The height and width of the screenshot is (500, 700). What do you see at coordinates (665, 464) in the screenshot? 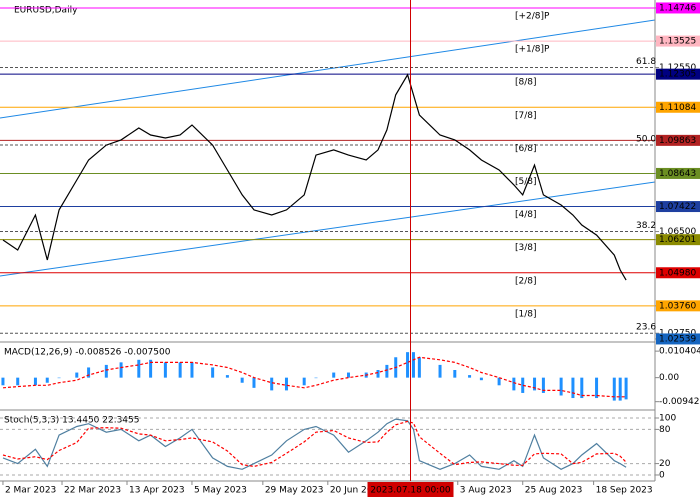
I see `y-tick-label: 20` at bounding box center [665, 464].